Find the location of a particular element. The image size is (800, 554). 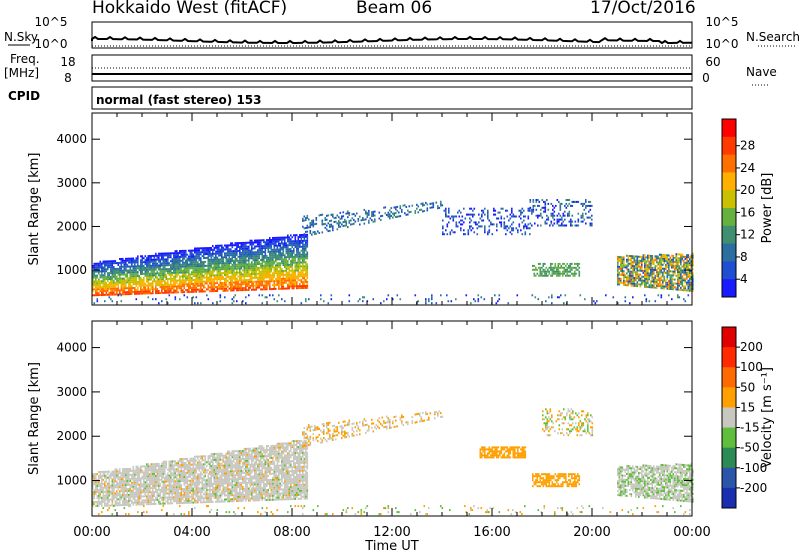

freq-unit: [MHz] is located at coordinates (21, 73).